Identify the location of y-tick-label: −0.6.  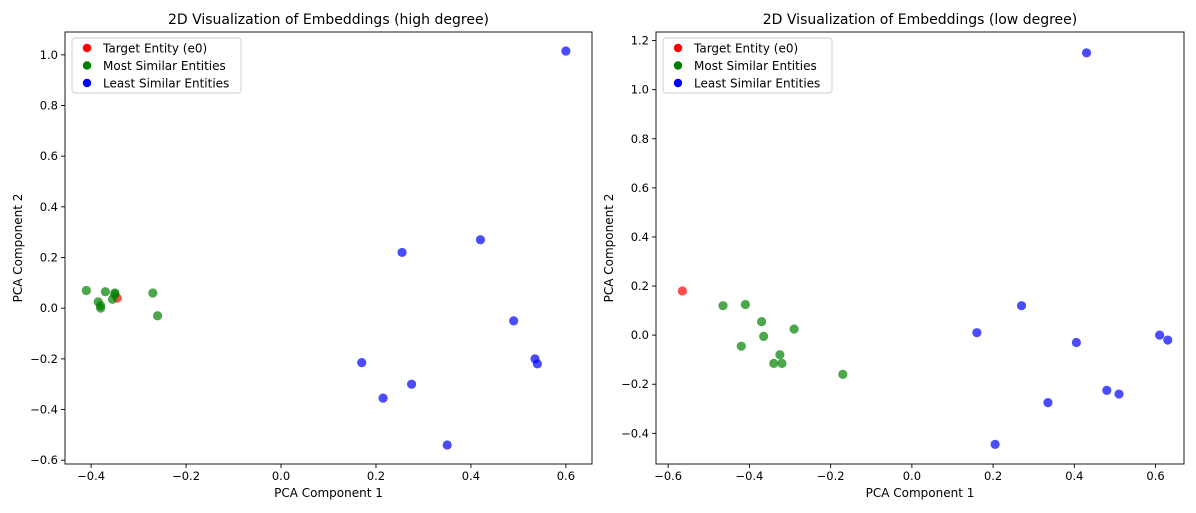
(44, 460).